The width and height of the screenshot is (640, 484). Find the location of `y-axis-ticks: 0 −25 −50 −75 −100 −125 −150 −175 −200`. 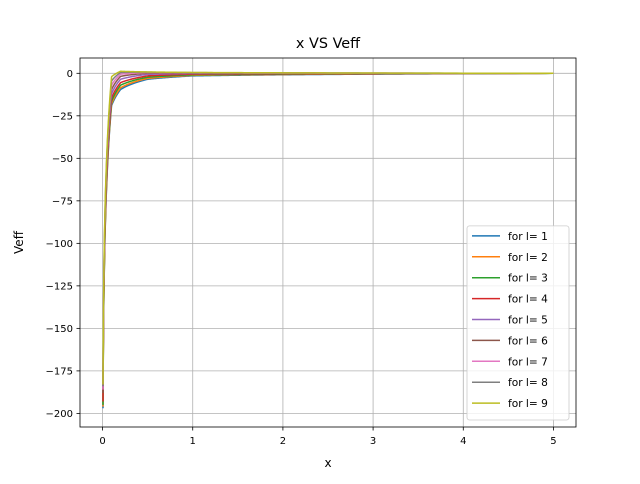

y-axis-ticks: 0 −25 −50 −75 −100 −125 −150 −175 −200 is located at coordinates (63, 244).